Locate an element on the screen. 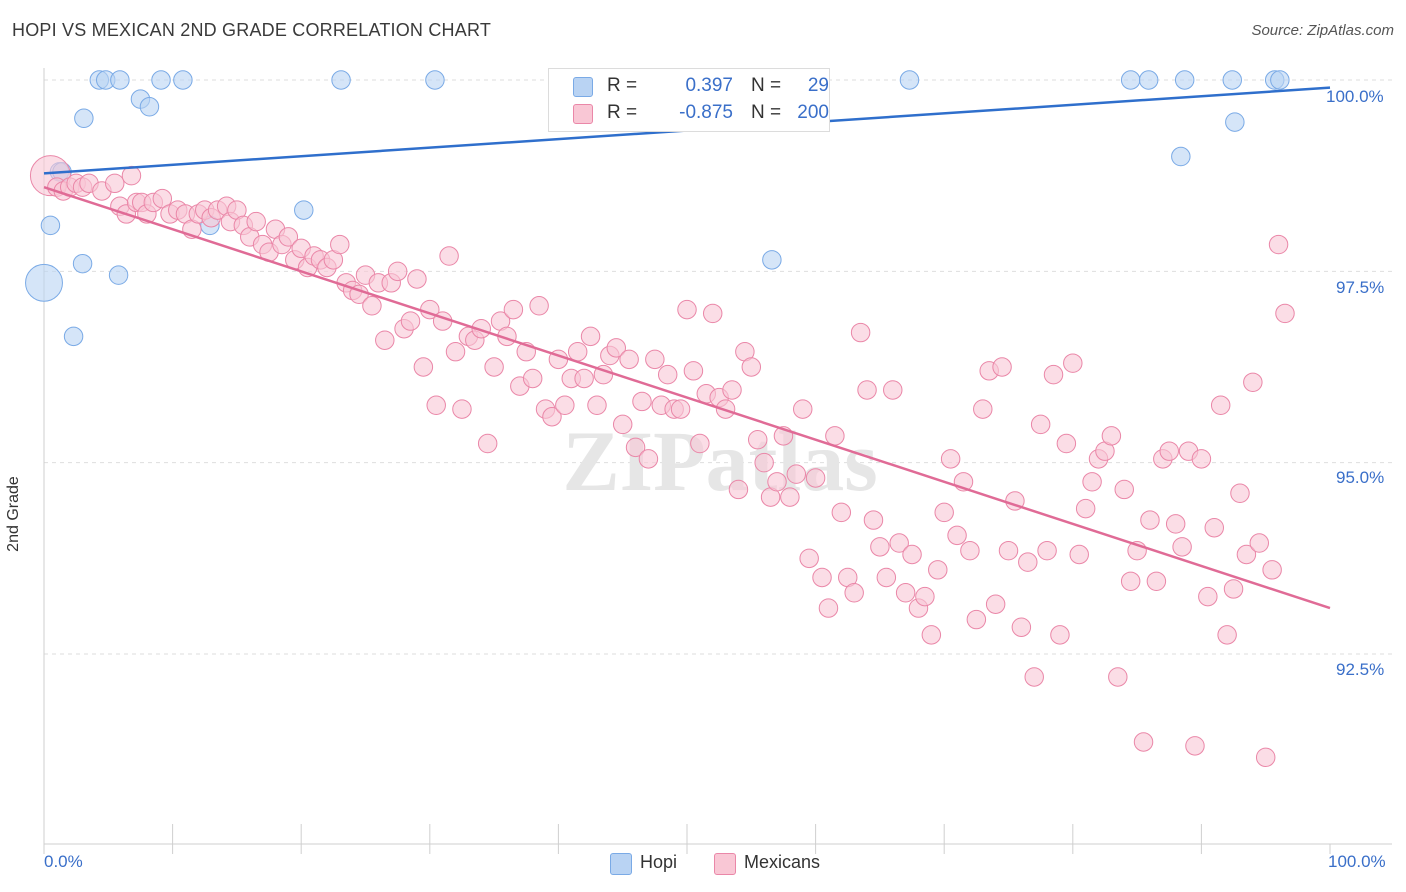 The width and height of the screenshot is (1406, 892). r-label: R = is located at coordinates (622, 112).